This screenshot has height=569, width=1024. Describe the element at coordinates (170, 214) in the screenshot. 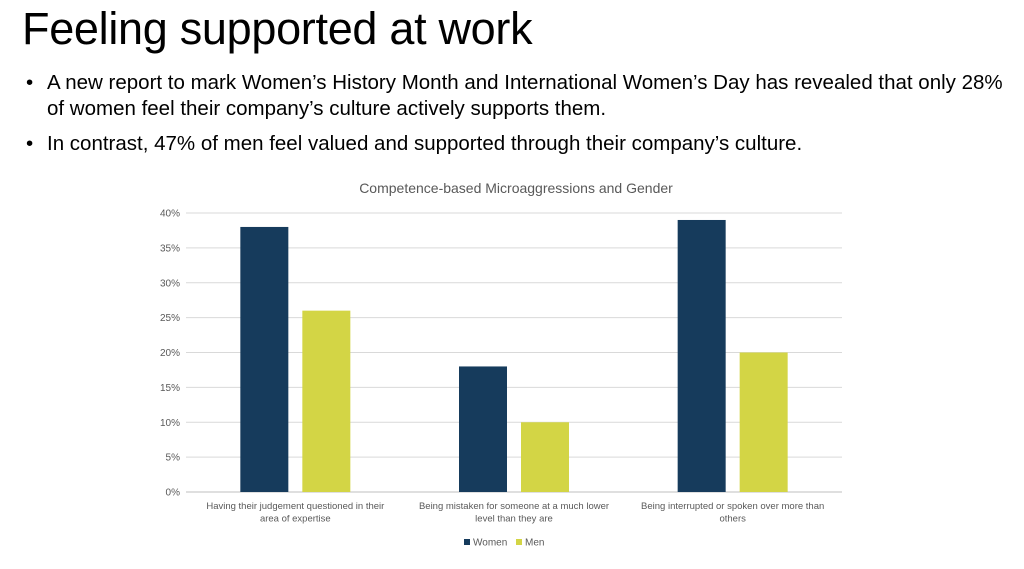

I see `y-tick-label: 40%` at that location.